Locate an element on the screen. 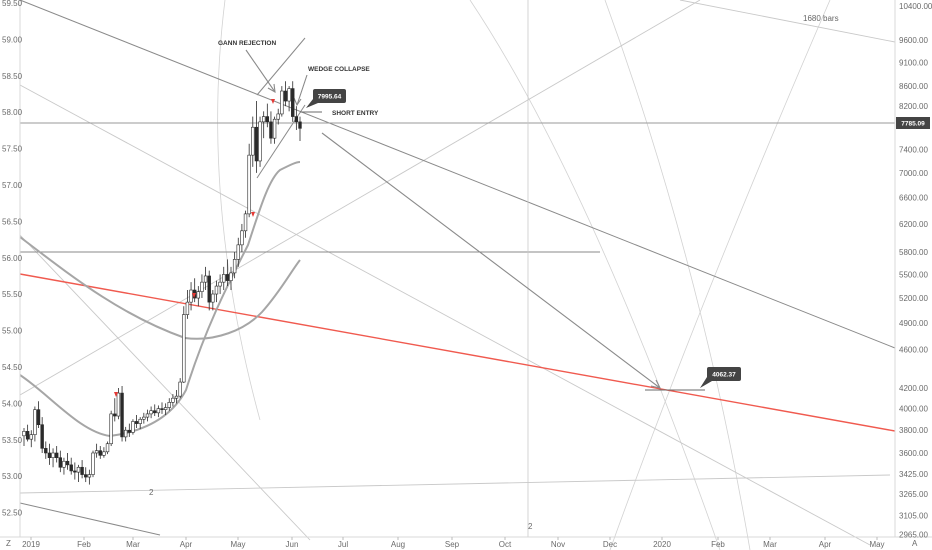  right-axis-tick-label: 7000.00 is located at coordinates (913, 173).